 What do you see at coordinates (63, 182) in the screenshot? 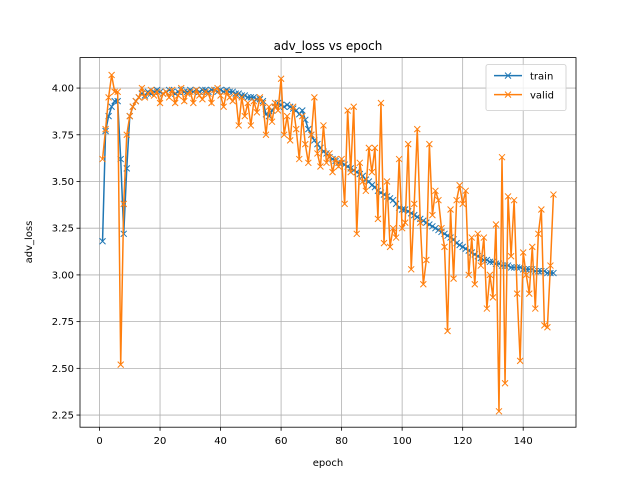
I see `y-tick-label: 3.50` at bounding box center [63, 182].